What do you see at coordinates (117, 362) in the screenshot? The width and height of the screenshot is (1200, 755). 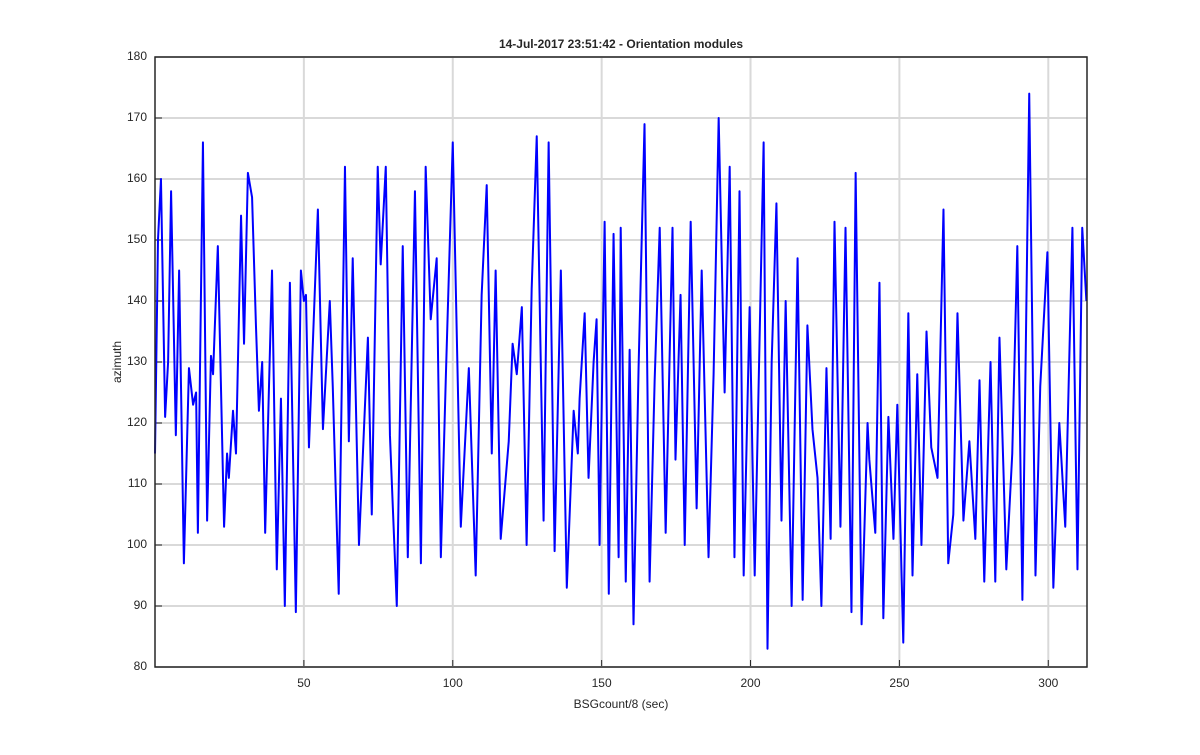 I see `y-axis-label: azimuth` at bounding box center [117, 362].